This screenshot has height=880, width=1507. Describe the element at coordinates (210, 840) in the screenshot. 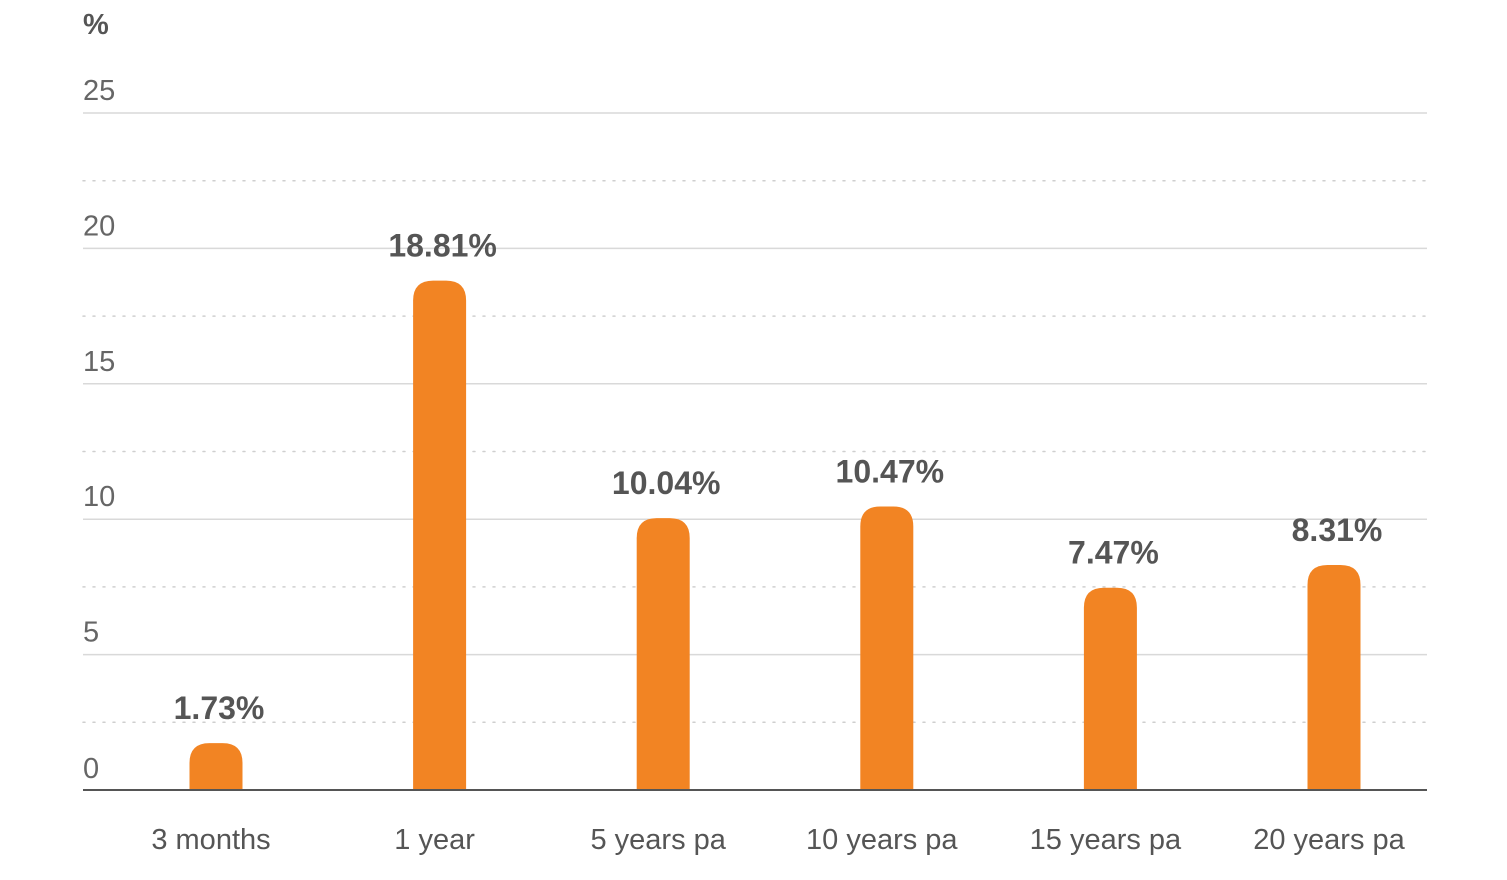

I see `x-tick-label: 3 months` at that location.